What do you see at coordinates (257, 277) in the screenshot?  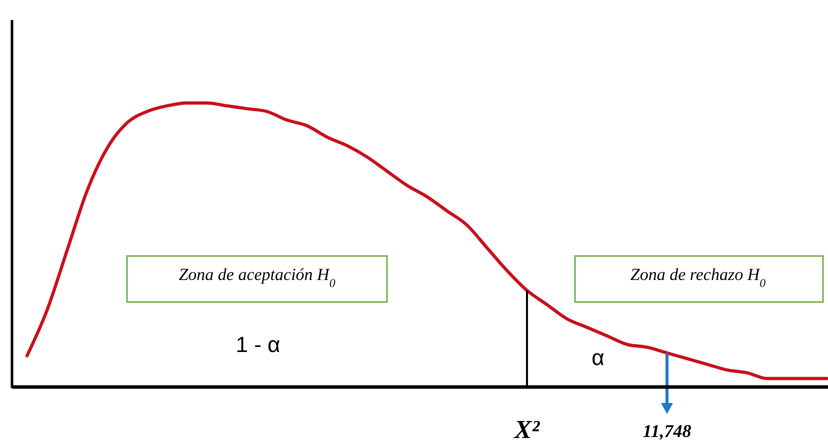 I see `annotation: Zona de aceptación H$_{0}$` at bounding box center [257, 277].